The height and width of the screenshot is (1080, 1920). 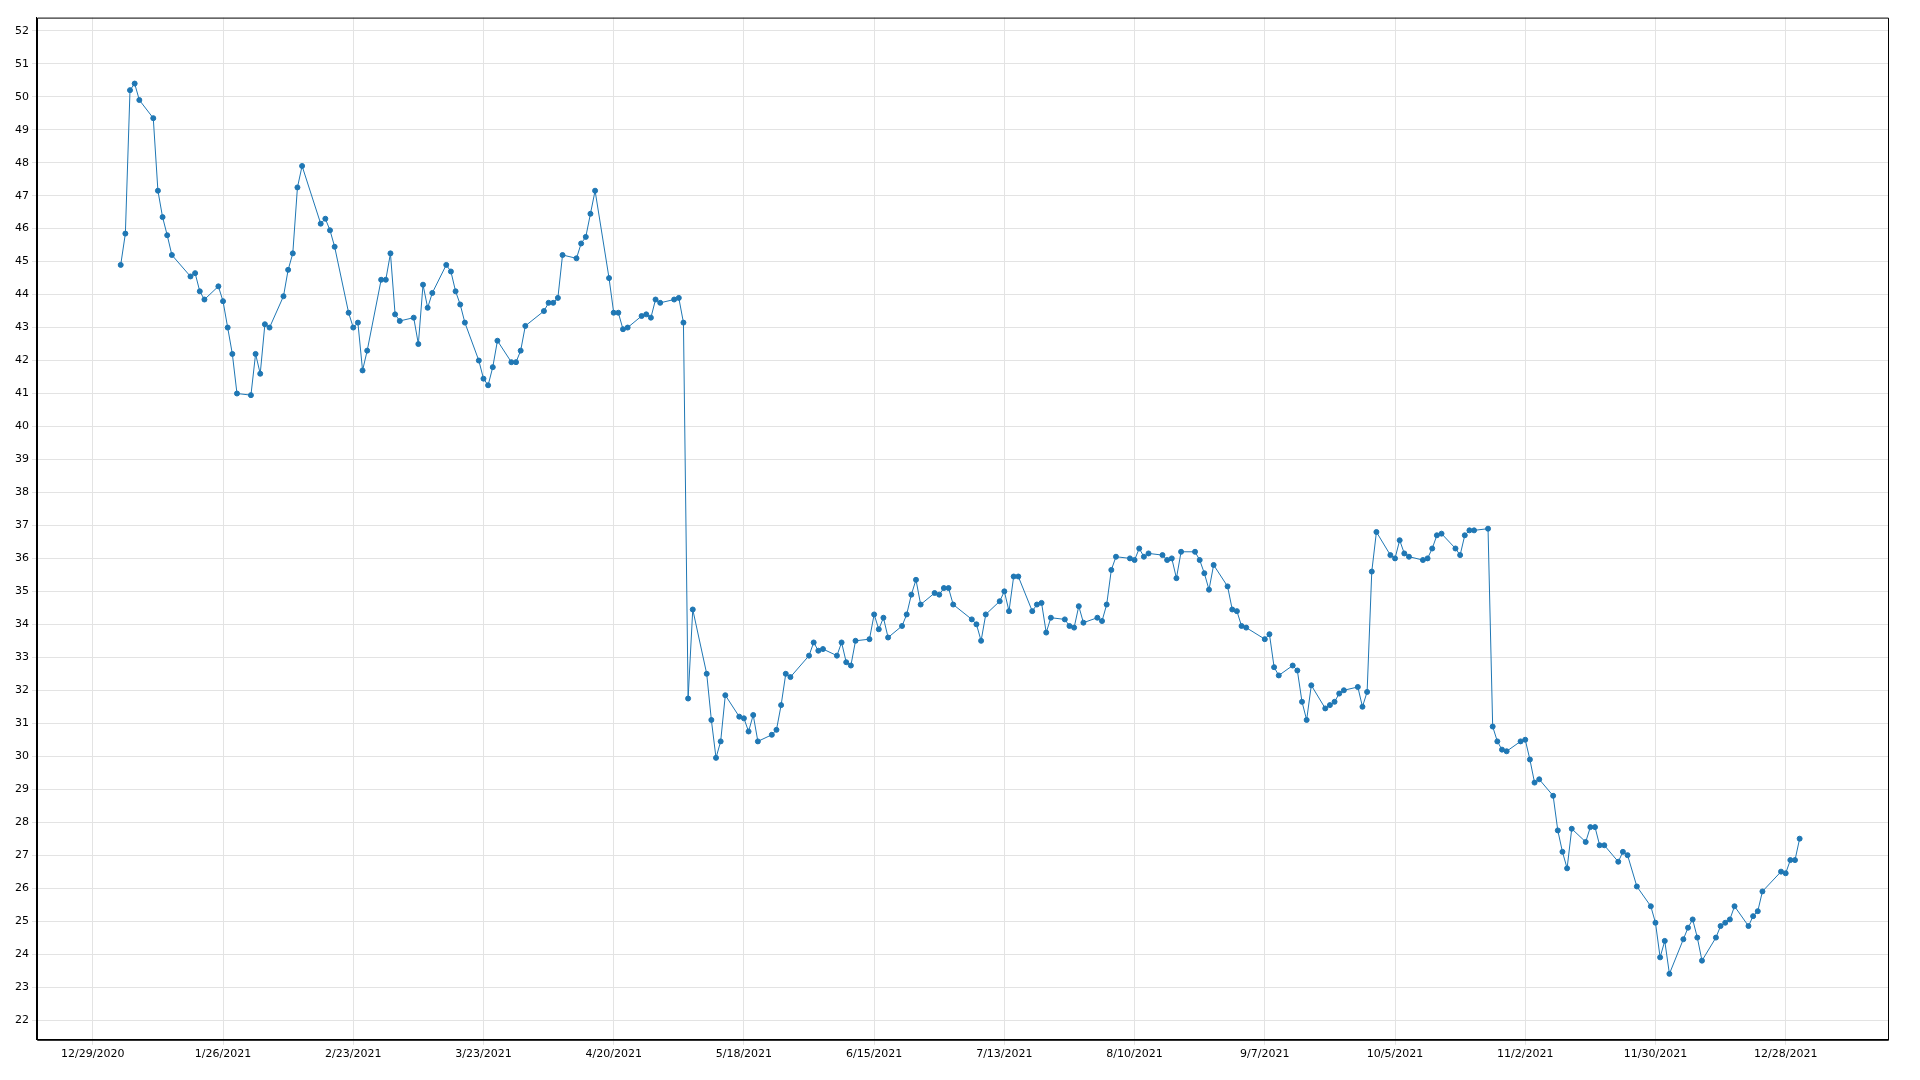 What do you see at coordinates (483, 1054) in the screenshot?
I see `x-tick-label: 3/23/2021` at bounding box center [483, 1054].